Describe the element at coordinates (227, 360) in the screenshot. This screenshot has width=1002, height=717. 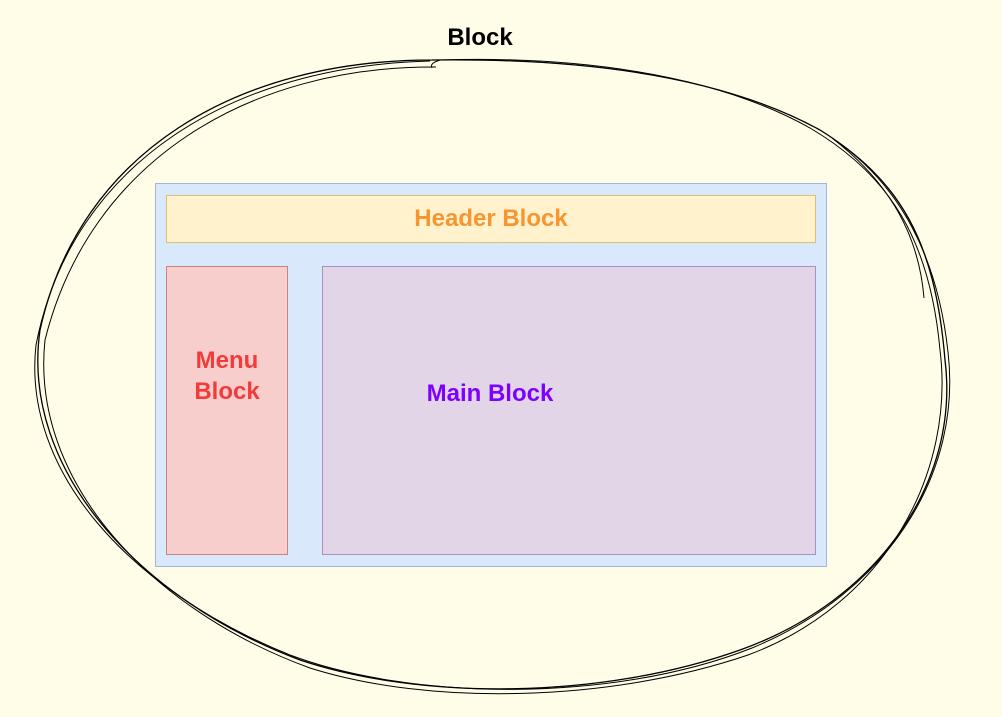
I see `menu-block-label-line1: Menu` at that location.